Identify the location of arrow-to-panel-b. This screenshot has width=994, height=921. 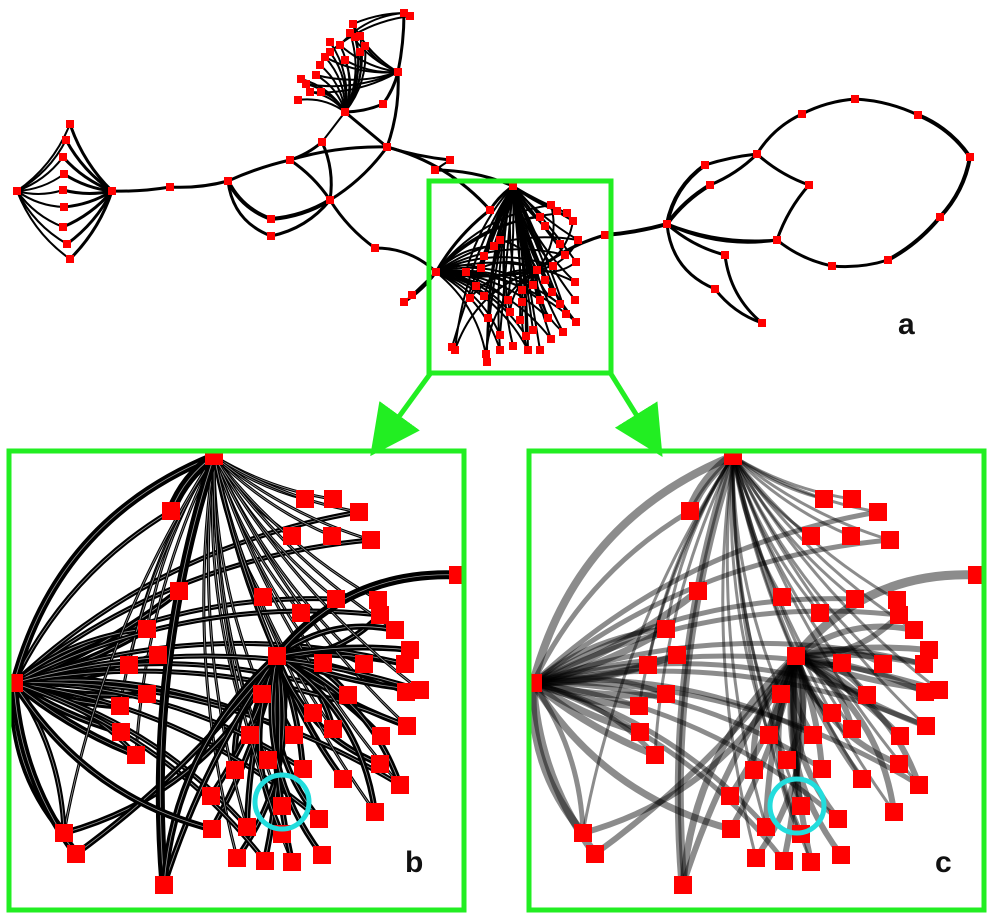
(401, 414).